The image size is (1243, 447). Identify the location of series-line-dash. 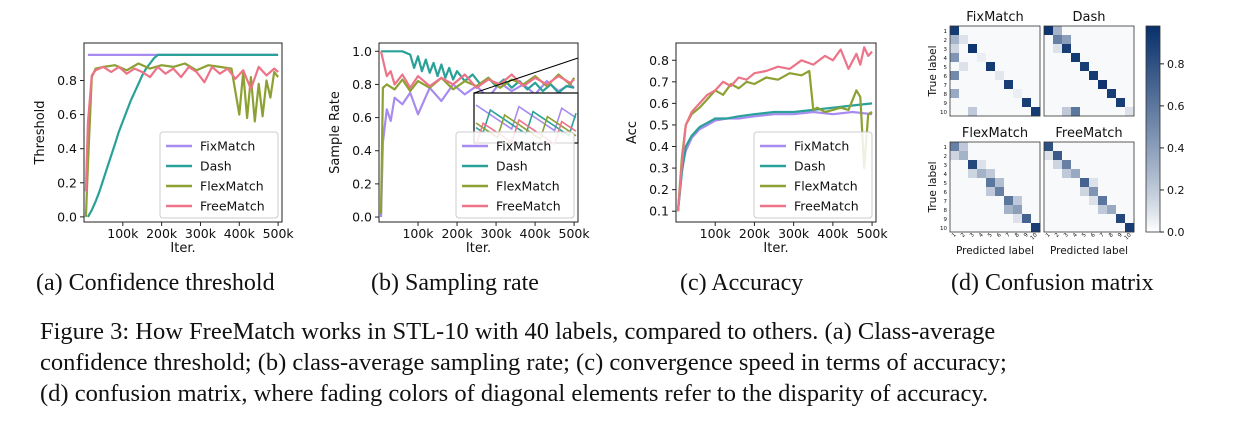
(182, 135).